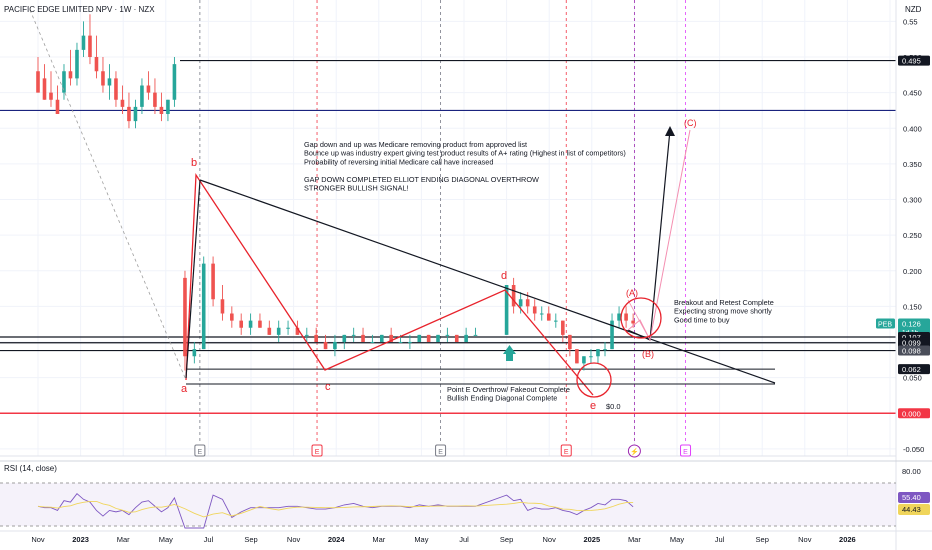 The width and height of the screenshot is (932, 550). I want to click on note-breakout-line: Expecting strong move shortly, so click(723, 311).